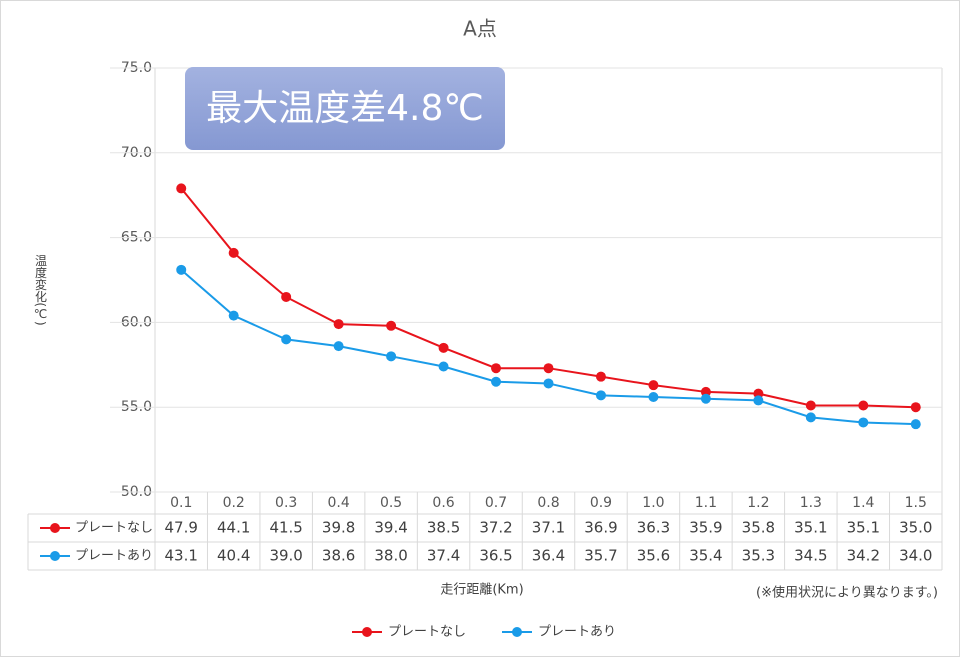  I want to click on table-cell: 39.4, so click(390, 528).